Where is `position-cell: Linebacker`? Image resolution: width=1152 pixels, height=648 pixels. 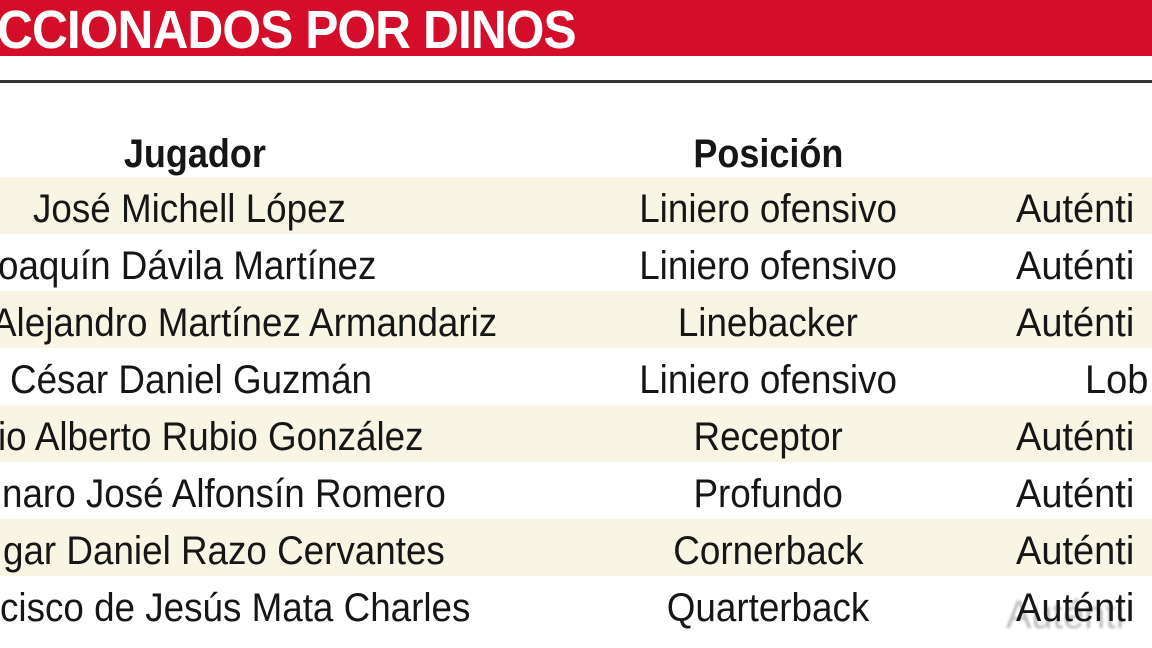
position-cell: Linebacker is located at coordinates (768, 319).